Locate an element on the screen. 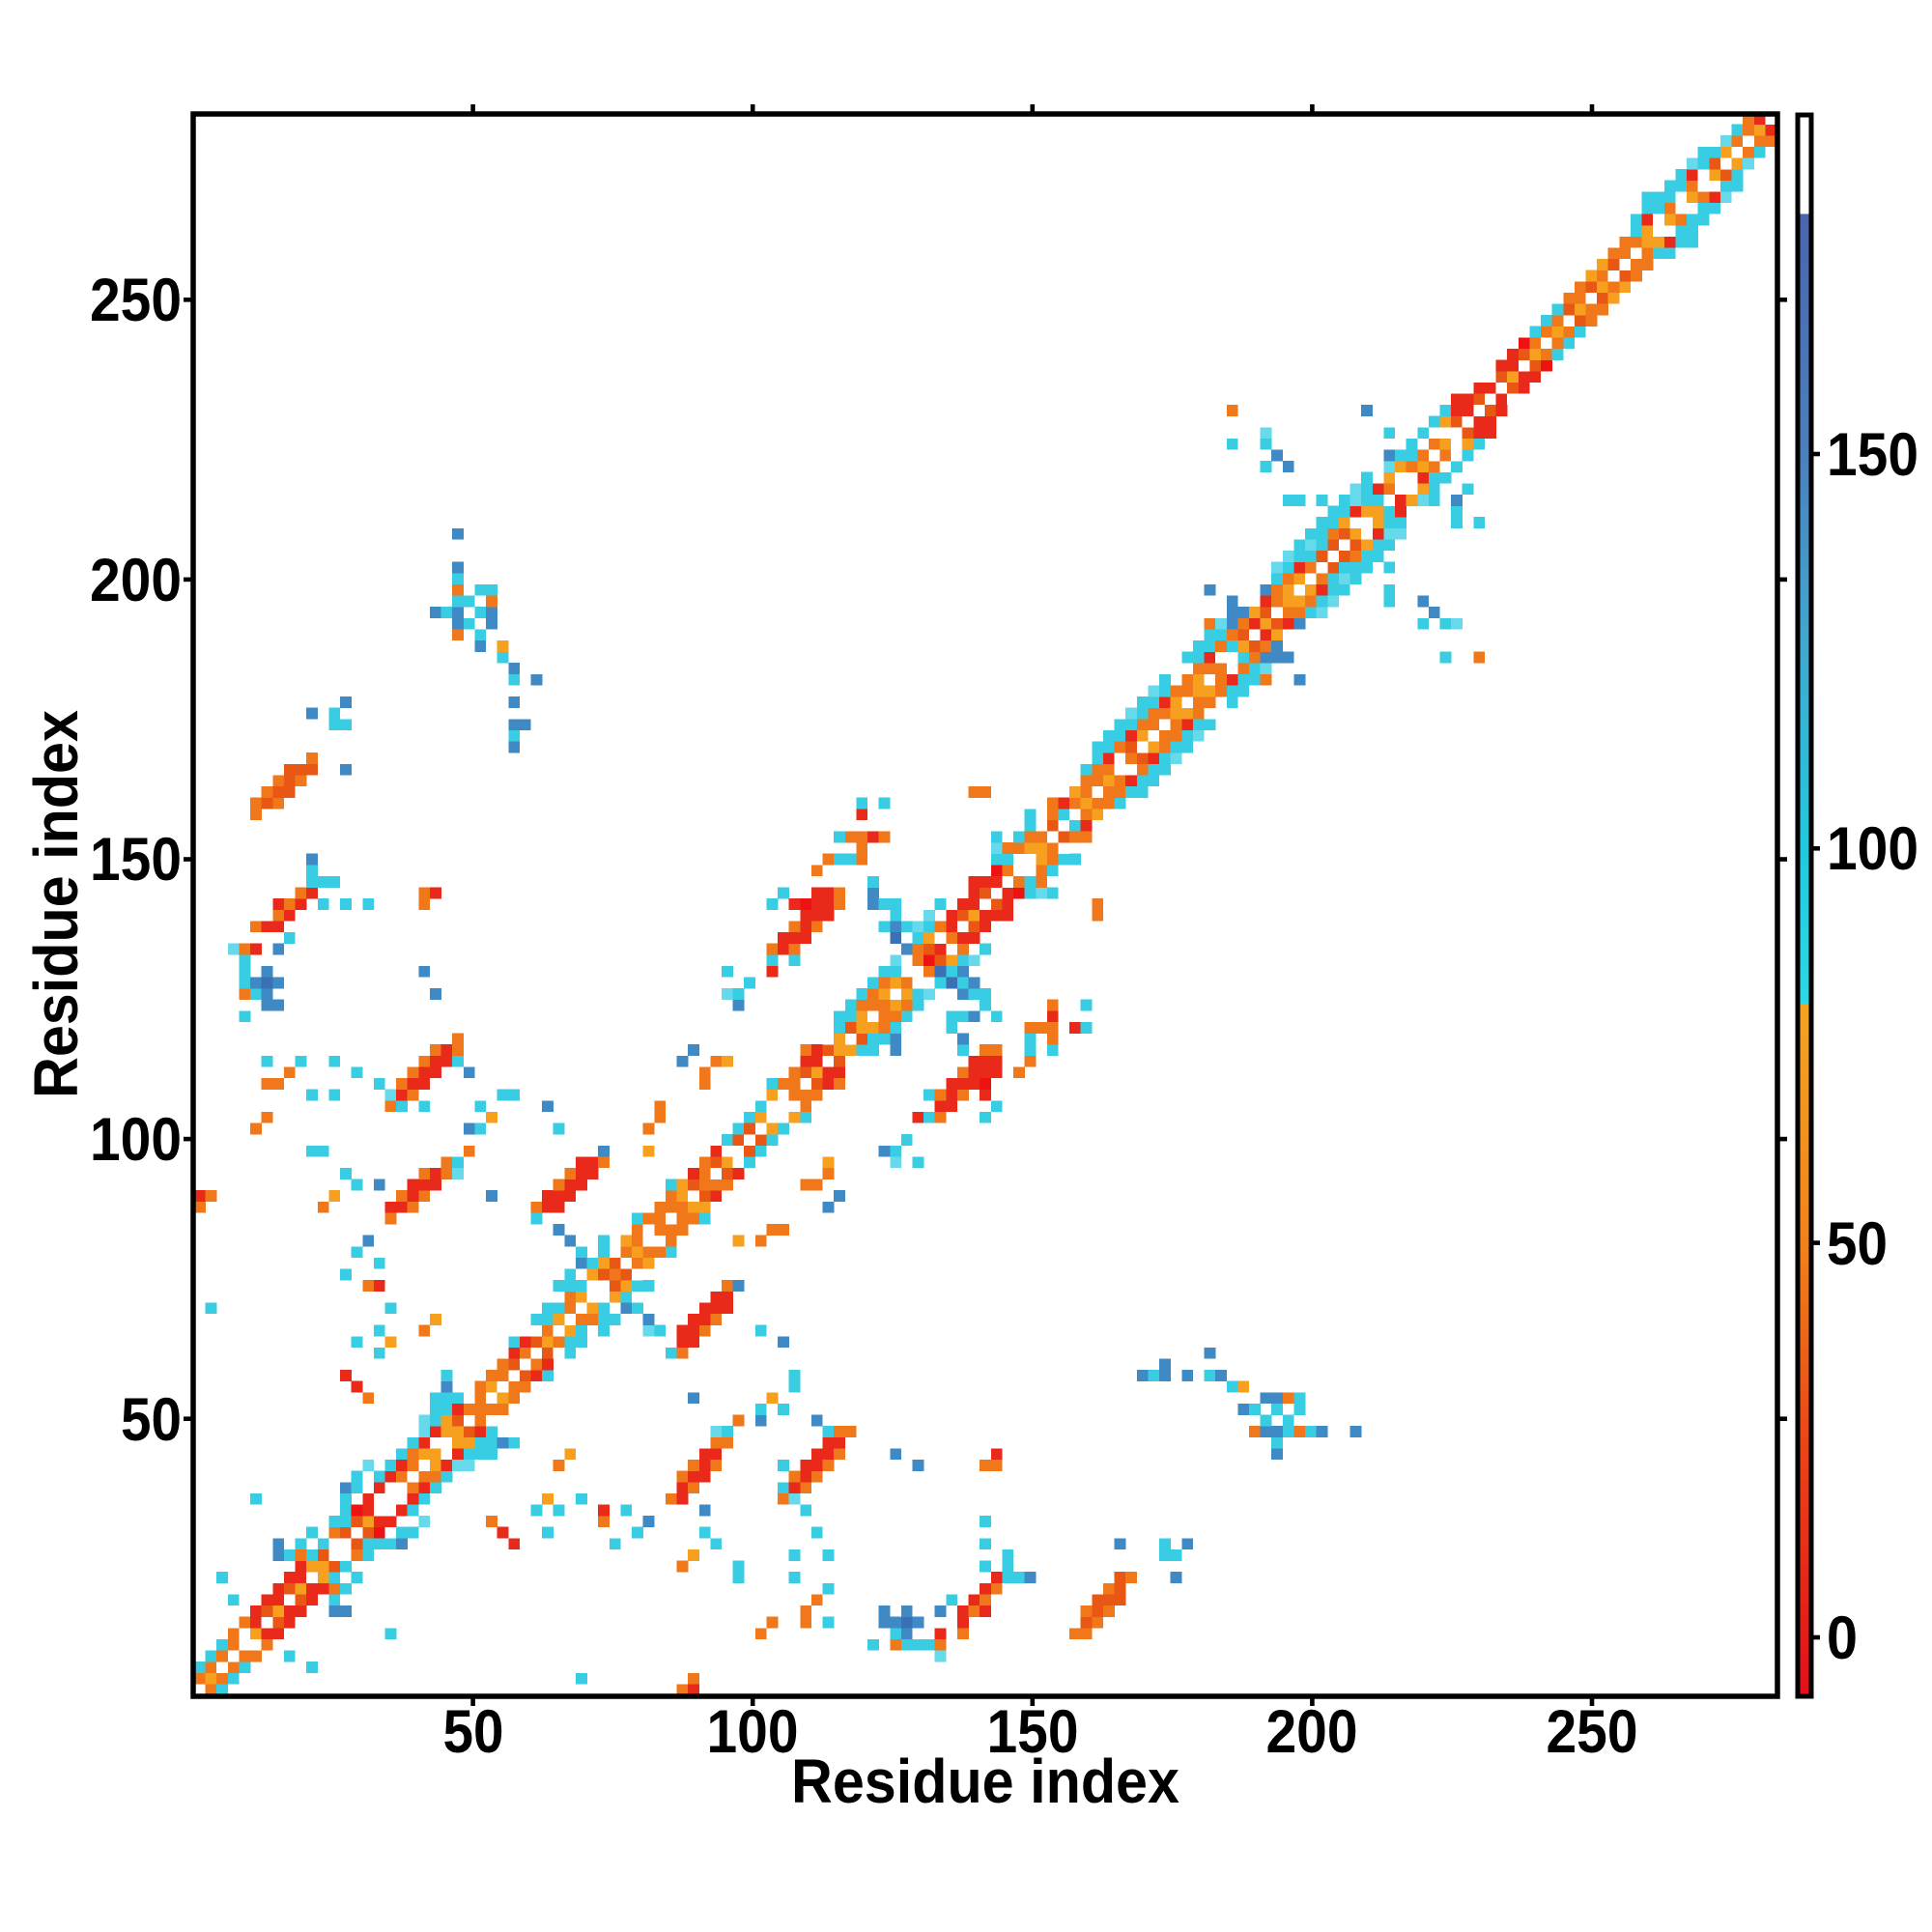 The height and width of the screenshot is (1932, 1932). svg-text: 0 is located at coordinates (1842, 1638).